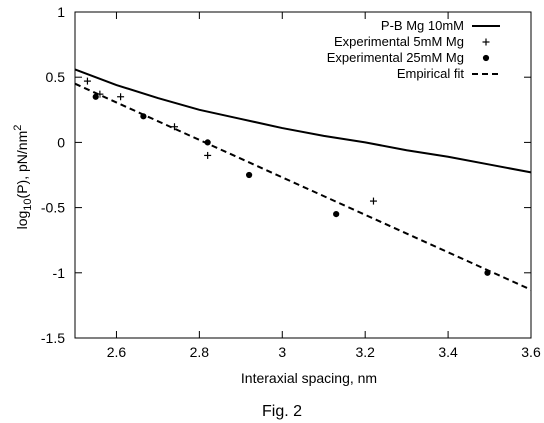  I want to click on y-tick-label: -0.5, so click(53, 208).